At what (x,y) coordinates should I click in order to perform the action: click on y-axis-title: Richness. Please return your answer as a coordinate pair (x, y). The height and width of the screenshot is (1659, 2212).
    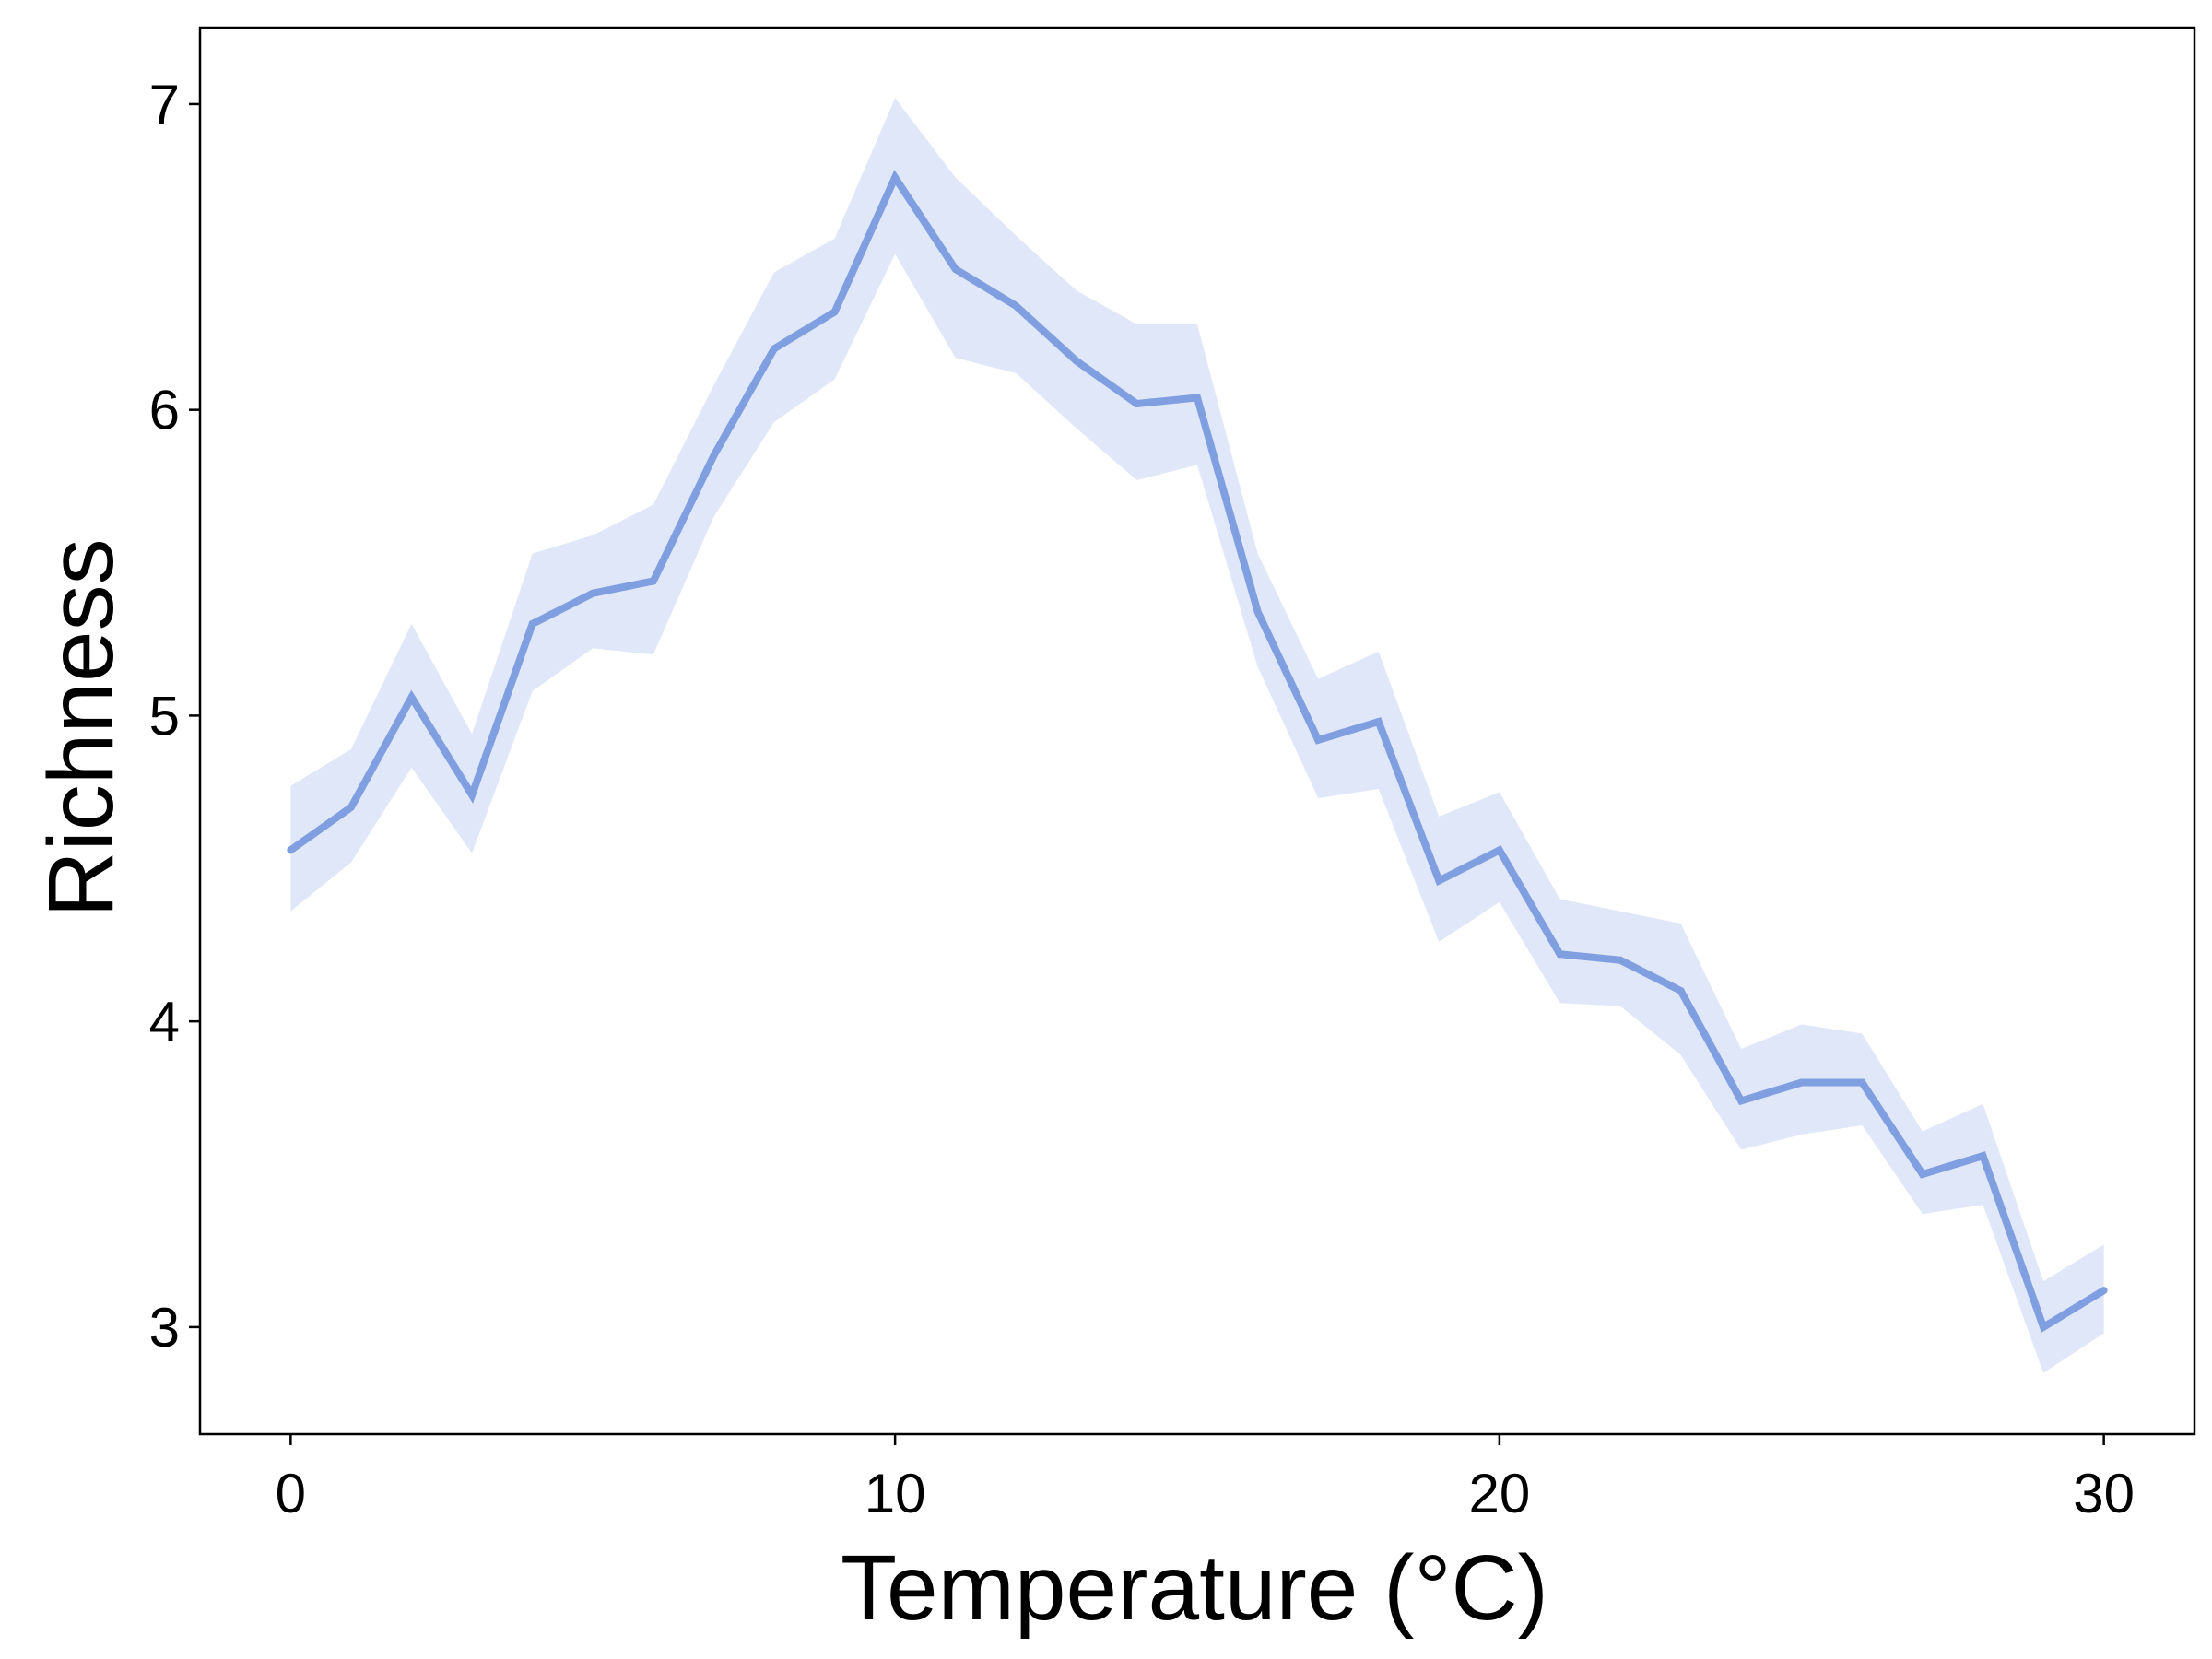
    Looking at the image, I should click on (81, 727).